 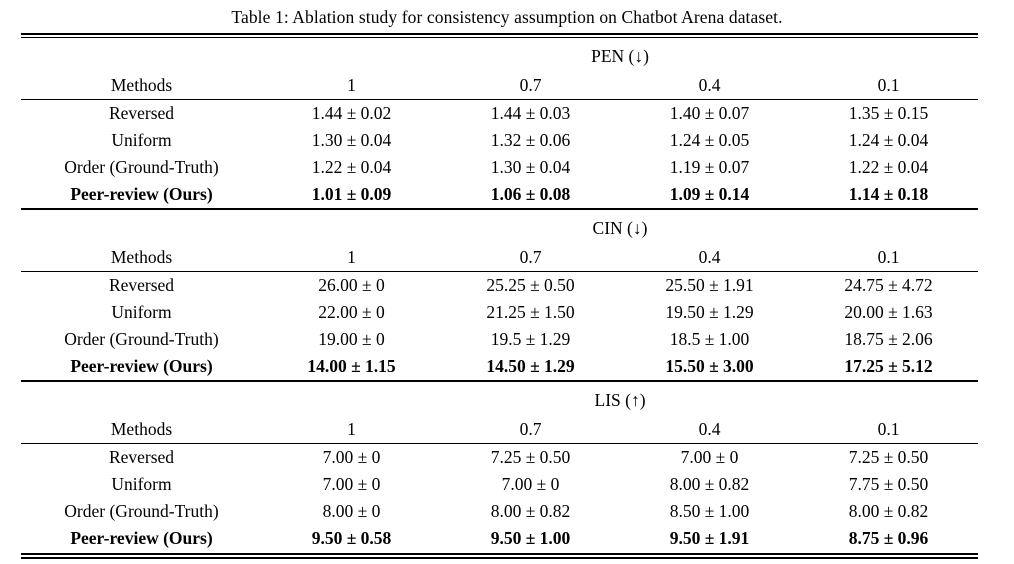 I want to click on table-row: LIS (↑), so click(x=499, y=398).